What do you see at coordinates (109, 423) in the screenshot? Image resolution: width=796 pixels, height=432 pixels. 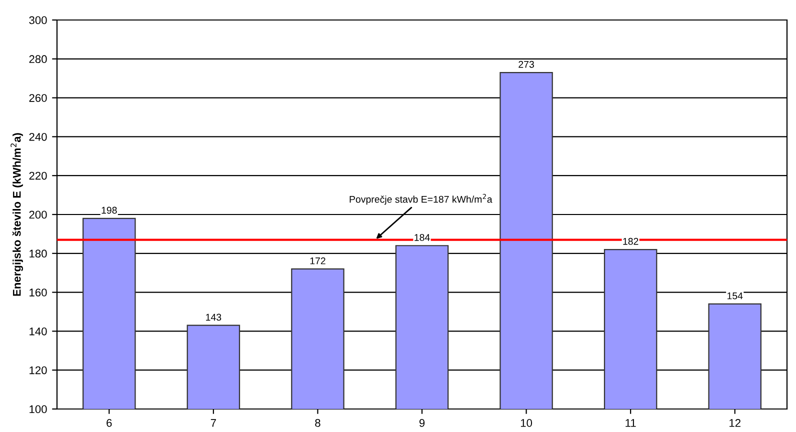 I see `x-tick-label: 6` at bounding box center [109, 423].